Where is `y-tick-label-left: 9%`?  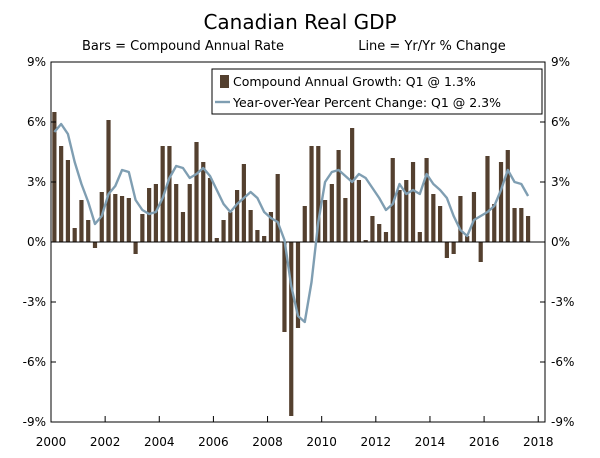 y-tick-label-left: 9% is located at coordinates (36, 62).